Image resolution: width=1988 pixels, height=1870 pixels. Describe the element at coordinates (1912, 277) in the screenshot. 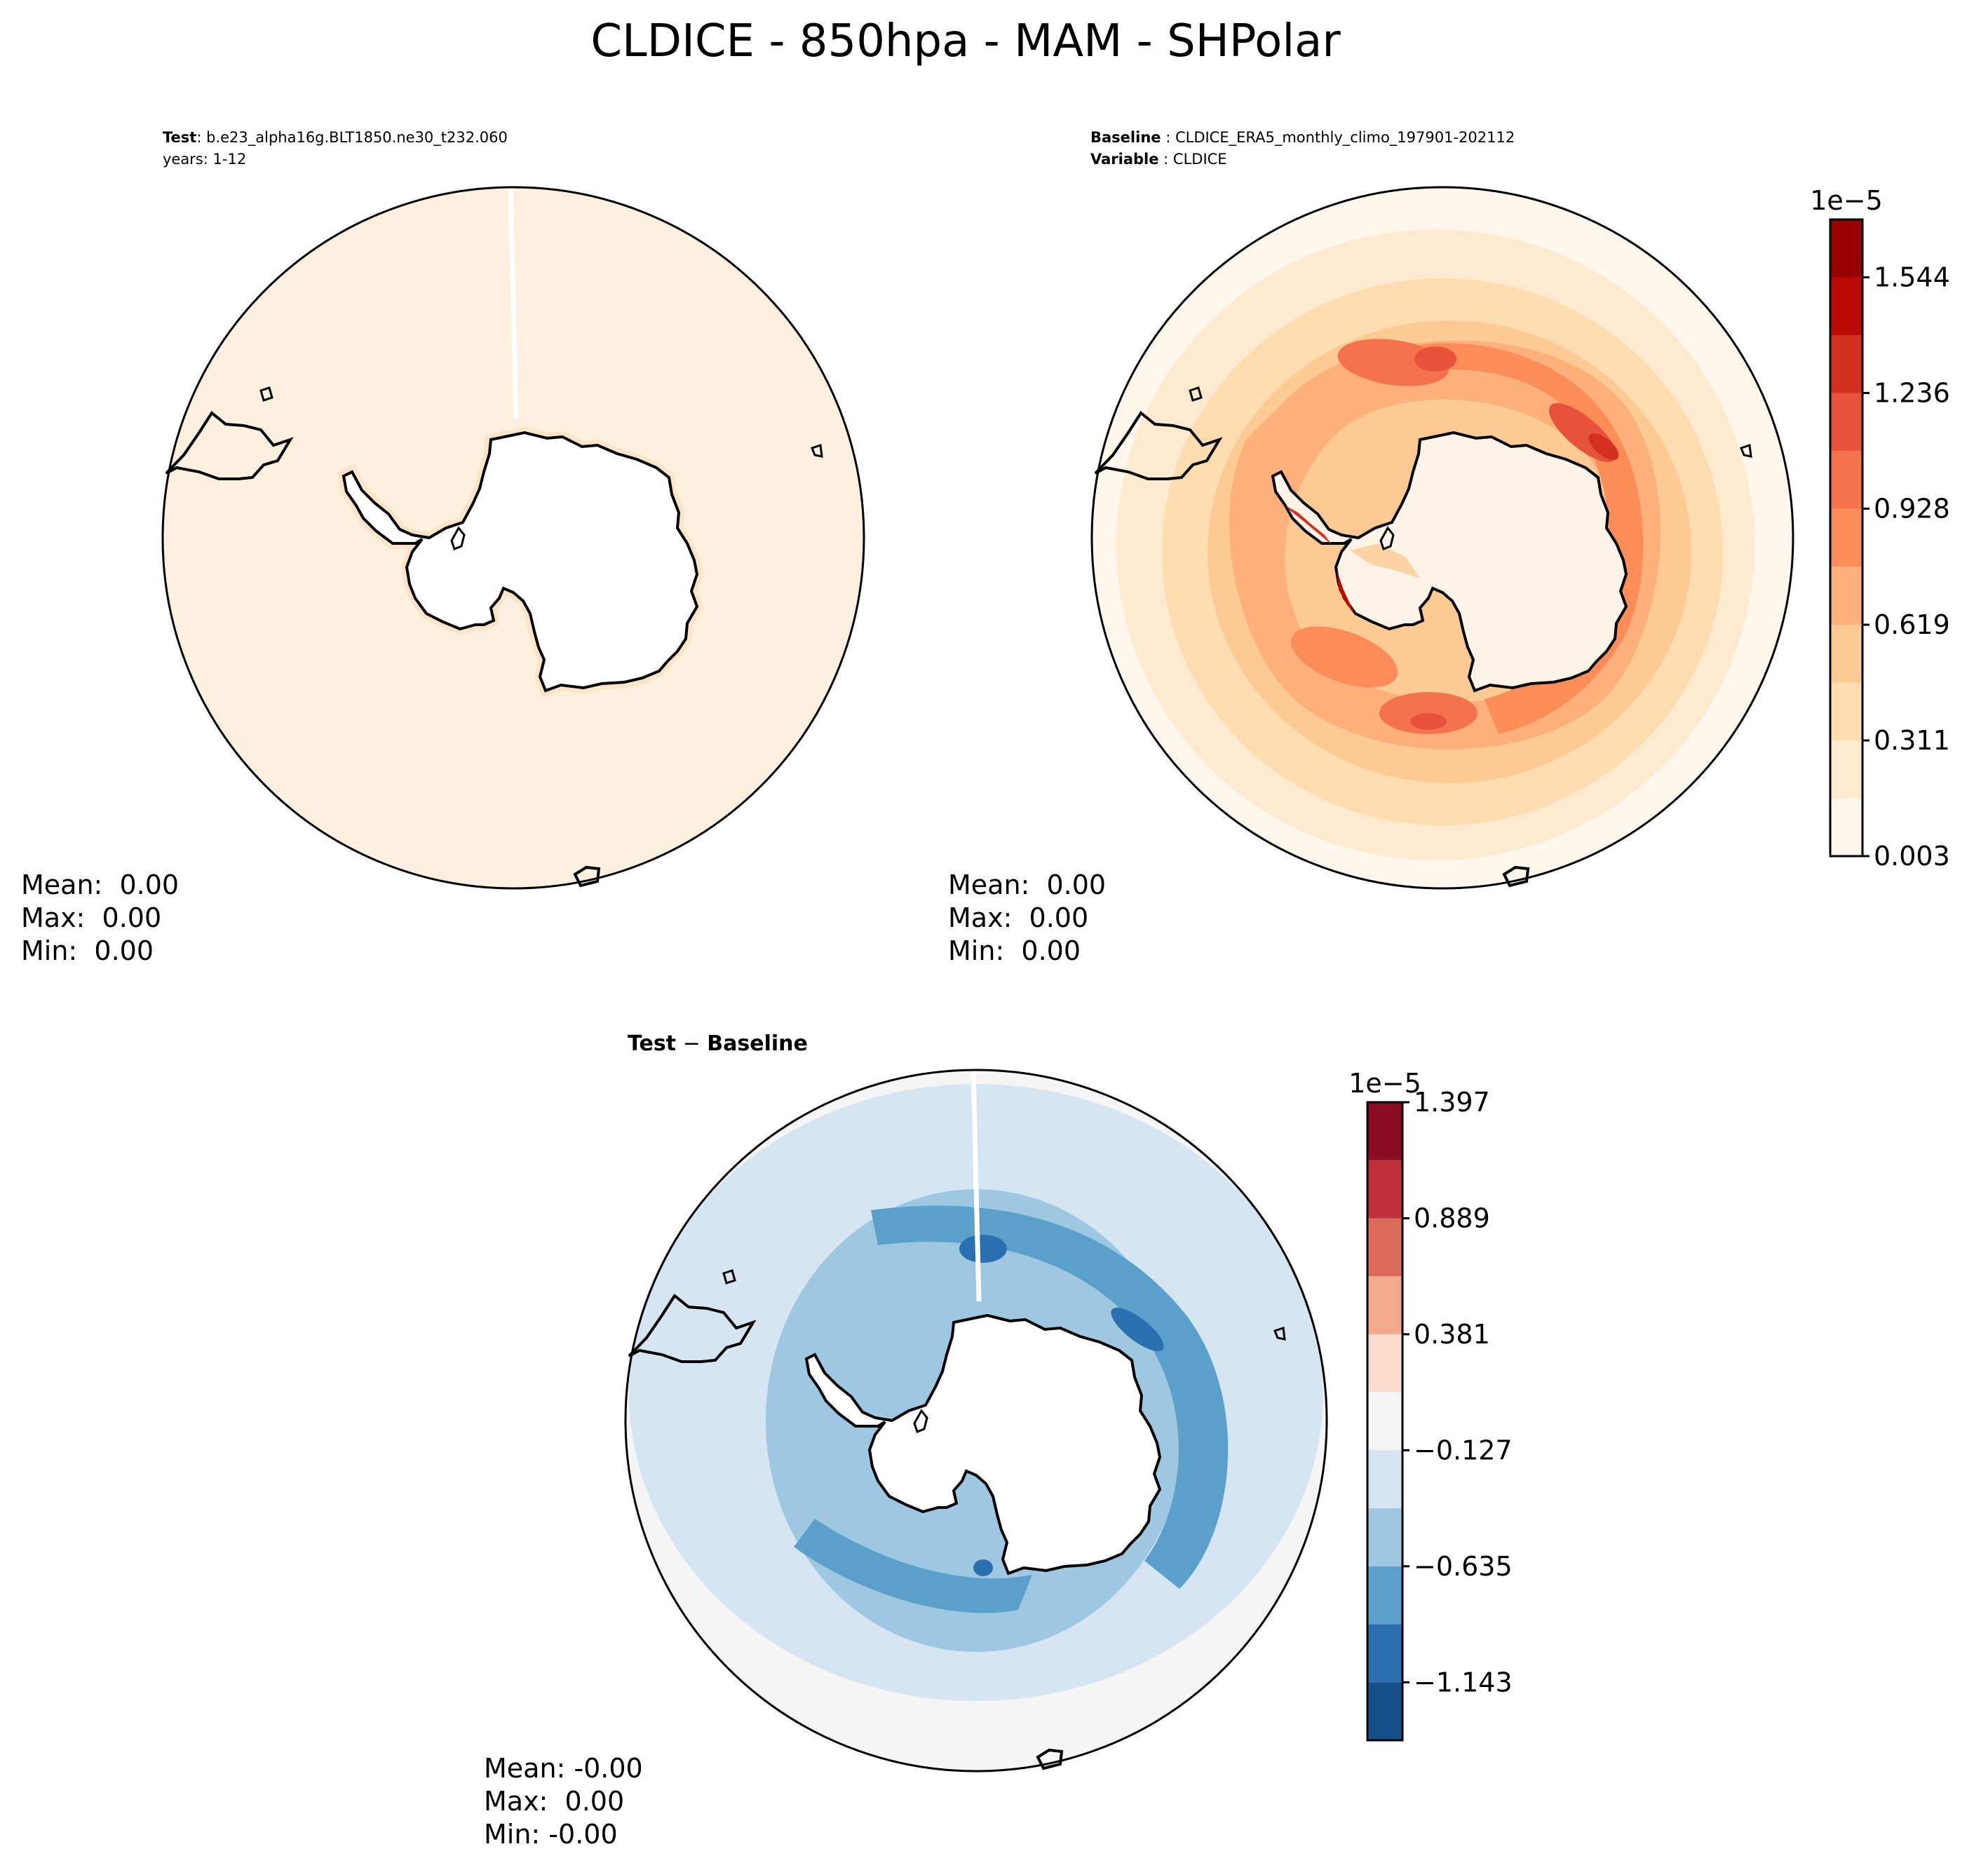

I see `baseline-colorbar-tick-label: 1.544` at that location.